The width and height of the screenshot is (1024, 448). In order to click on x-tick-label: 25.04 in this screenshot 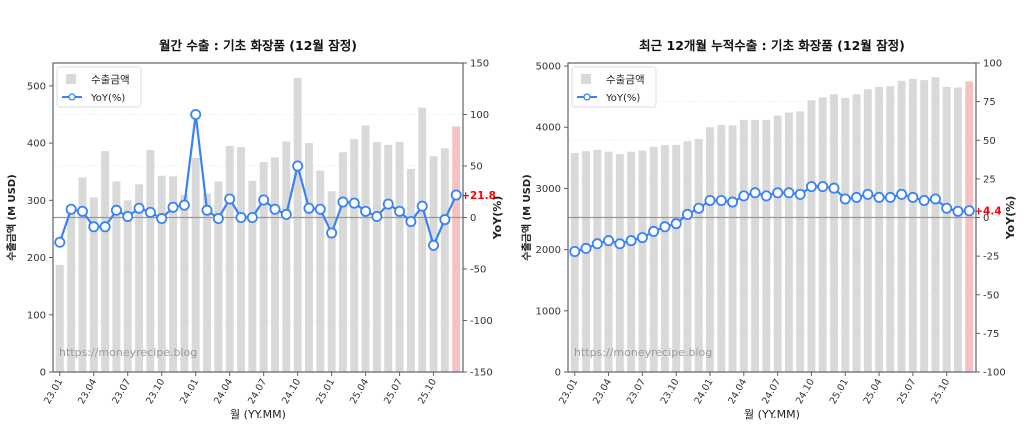, I will do `click(873, 391)`.